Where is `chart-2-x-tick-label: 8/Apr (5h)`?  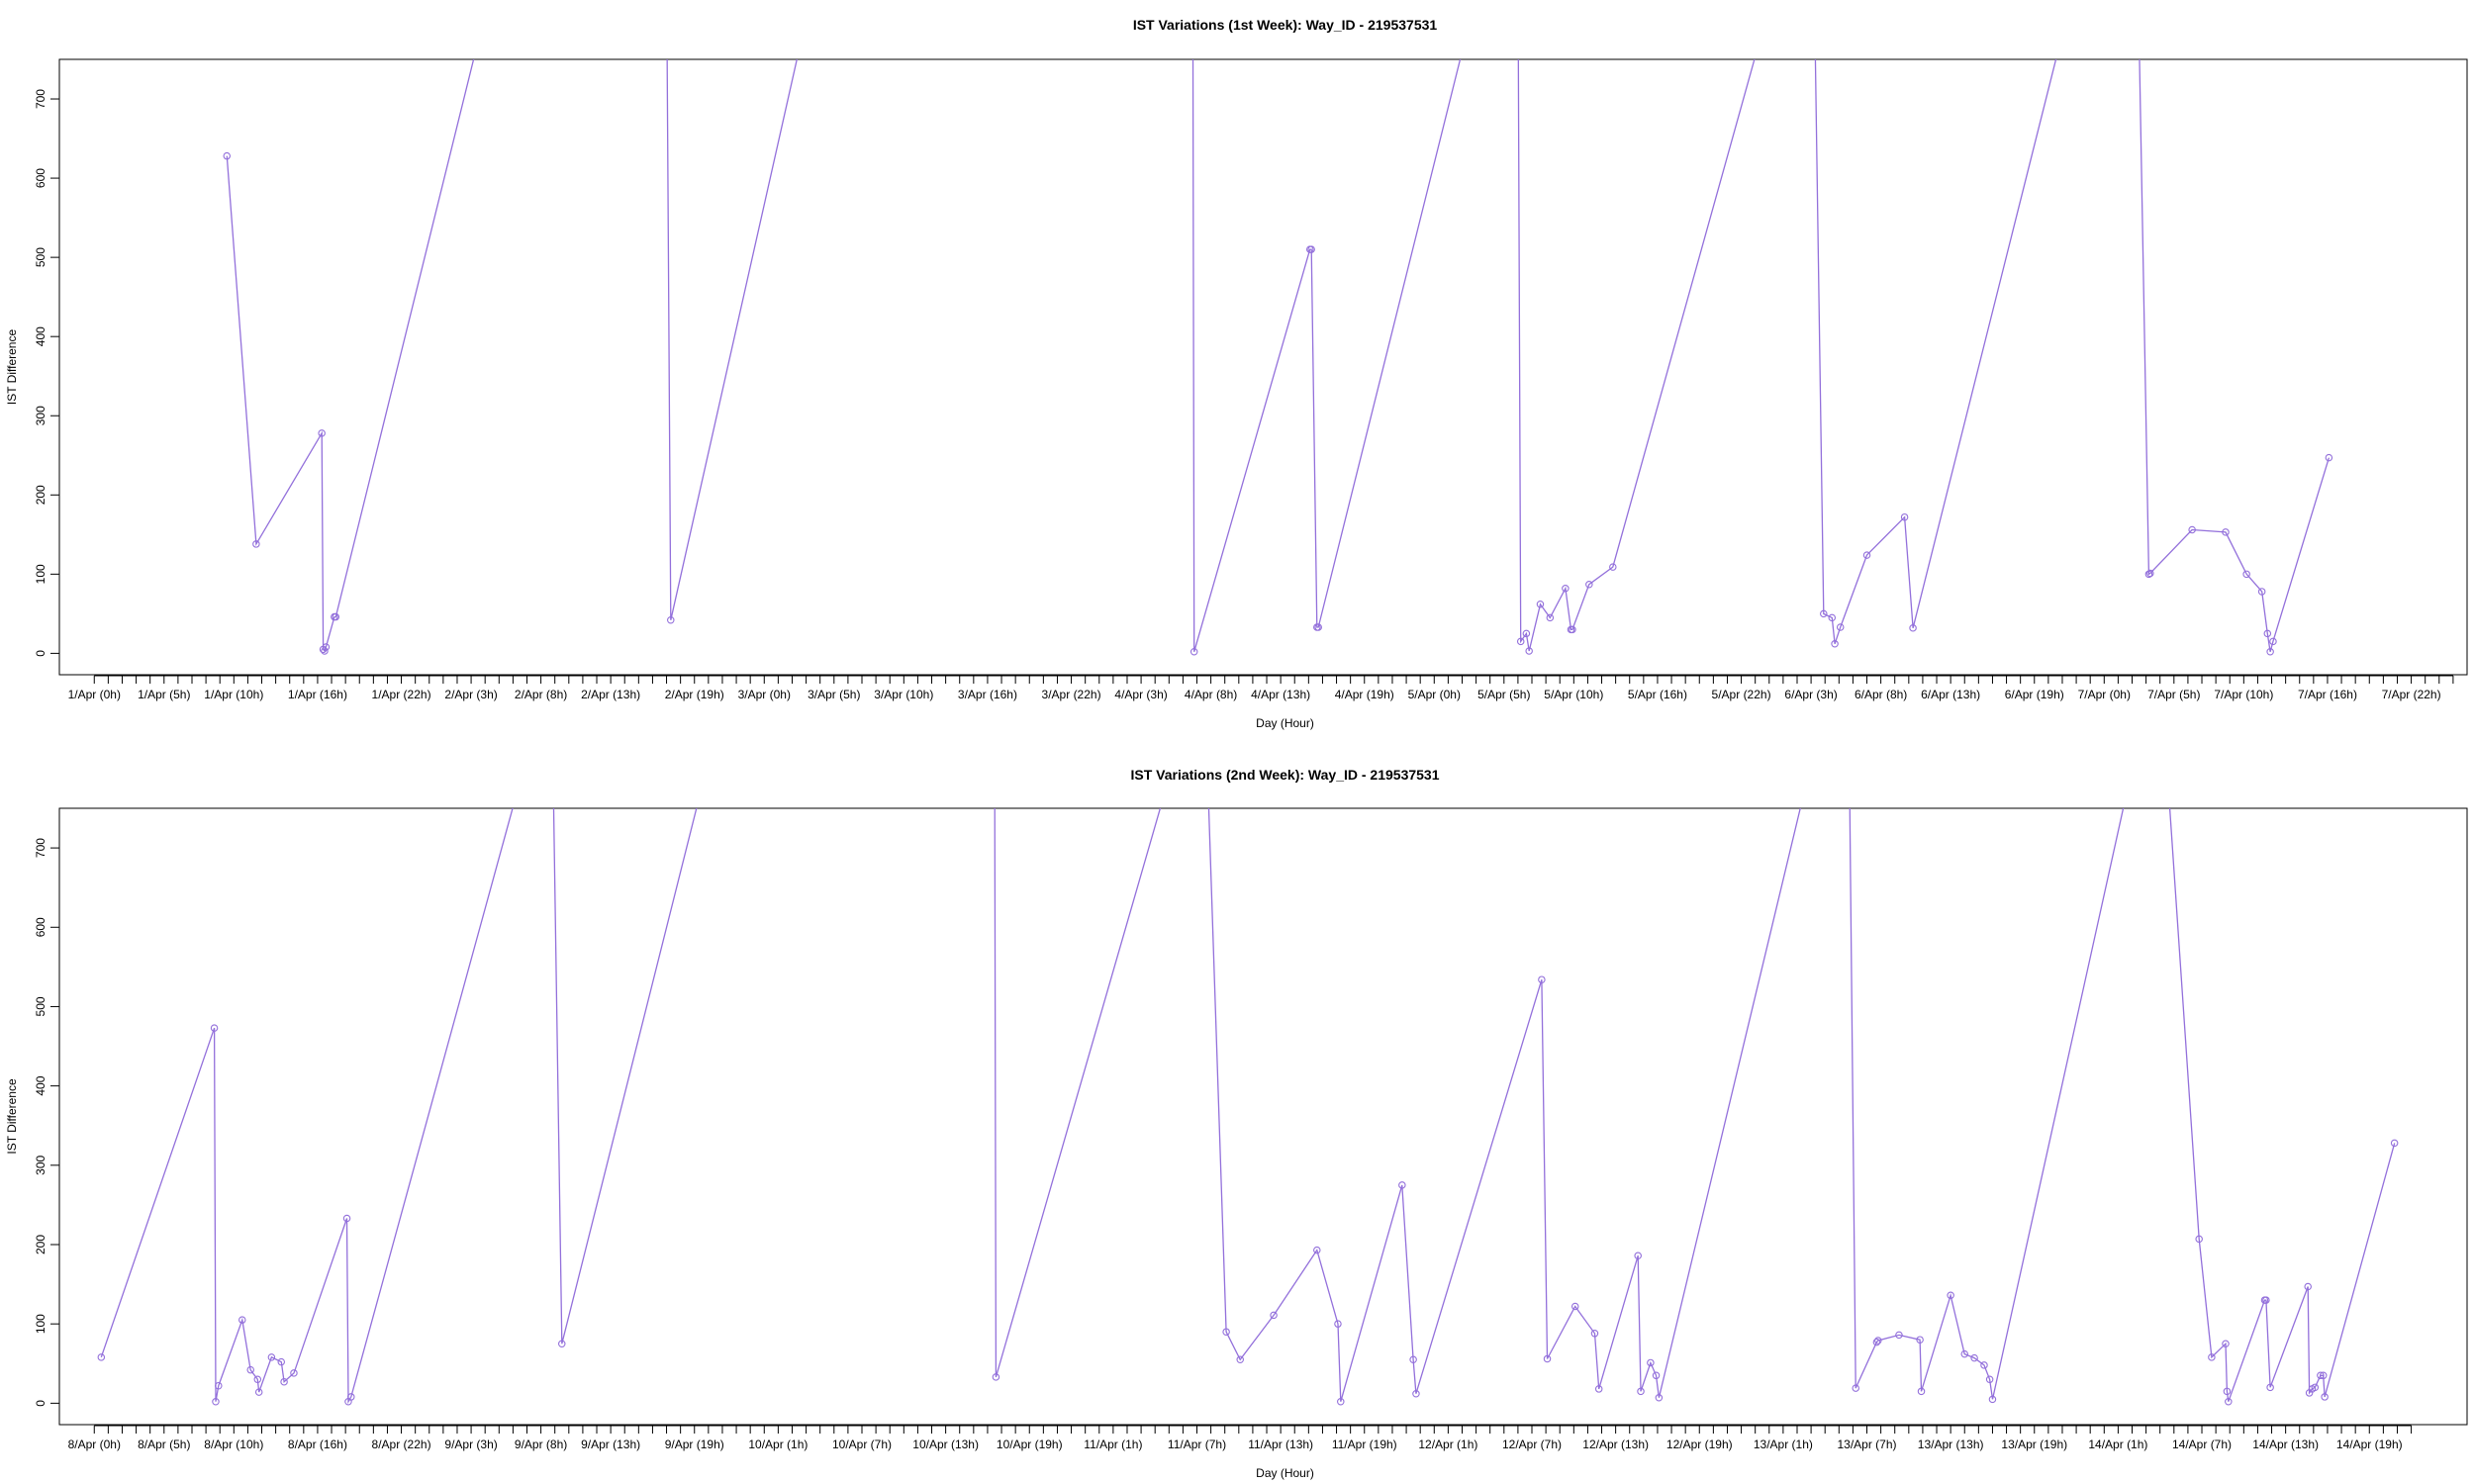 chart-2-x-tick-label: 8/Apr (5h) is located at coordinates (164, 1444).